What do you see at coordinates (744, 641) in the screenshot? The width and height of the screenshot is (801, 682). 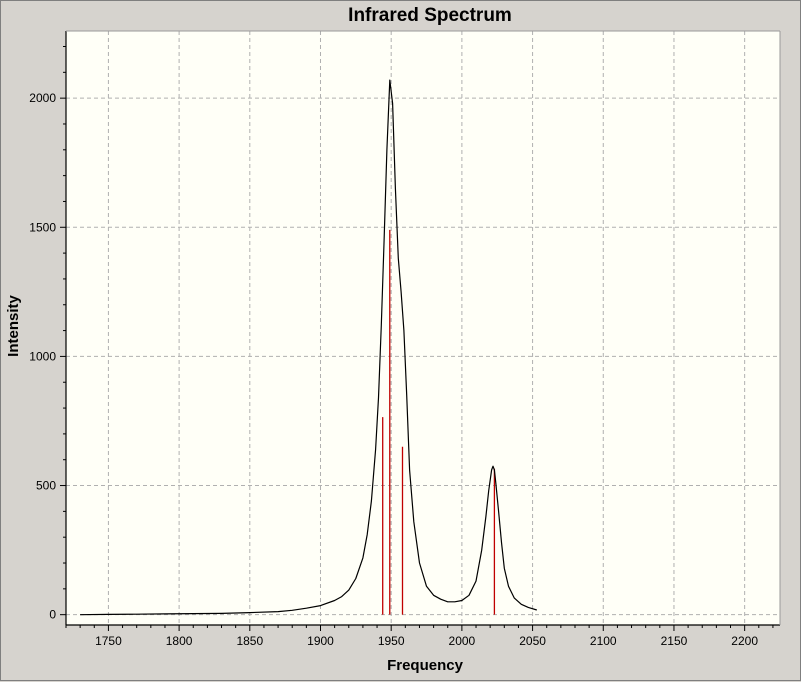 I see `x-tick-label: 2200` at bounding box center [744, 641].